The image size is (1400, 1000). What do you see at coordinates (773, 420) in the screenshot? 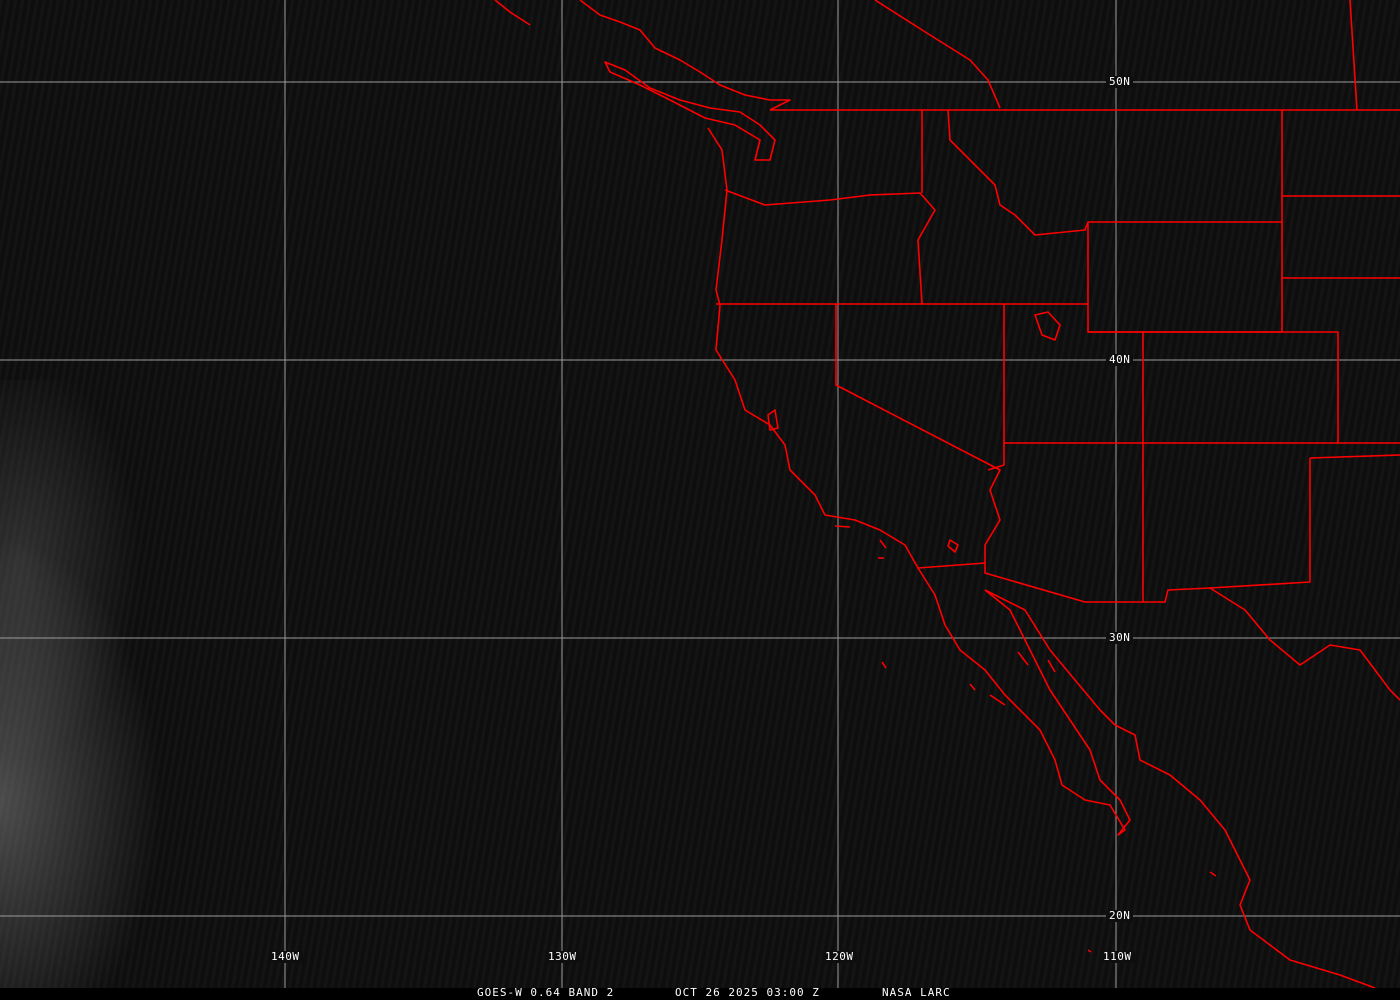
I see `sf-bay` at bounding box center [773, 420].